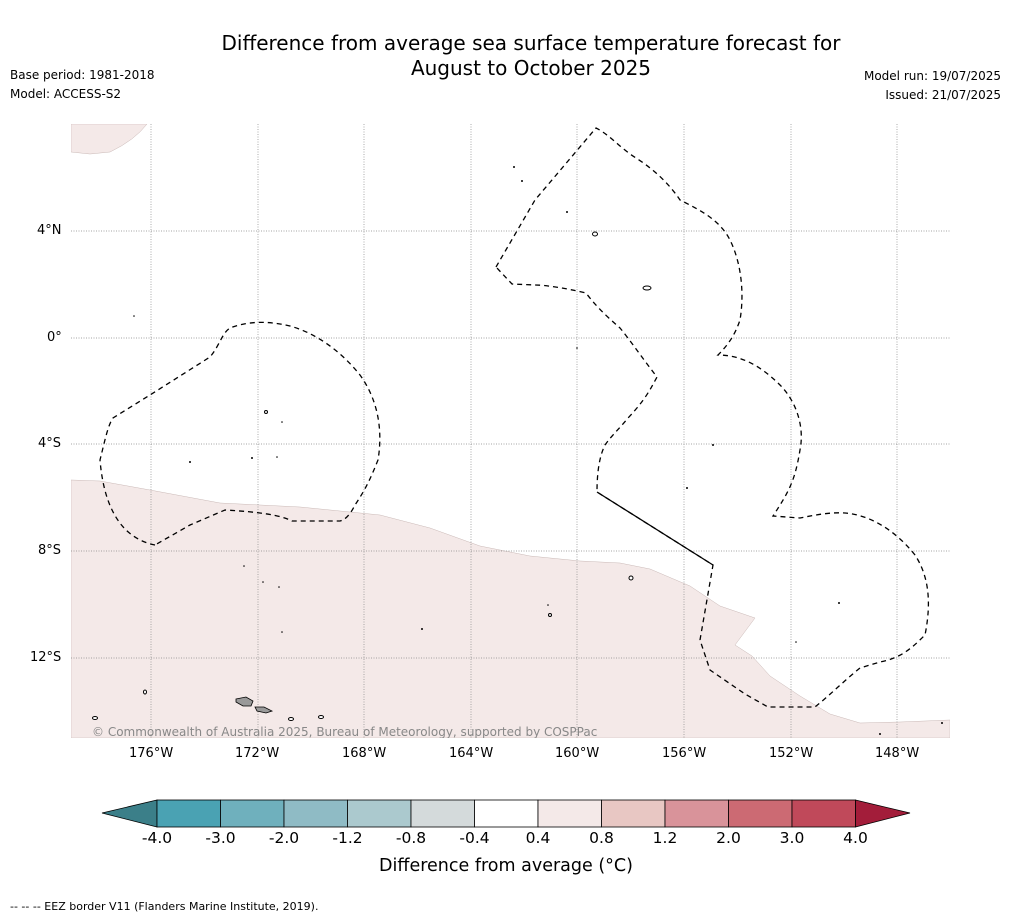 The width and height of the screenshot is (1011, 919). Describe the element at coordinates (129, 813) in the screenshot. I see `colorbar-min-triangle` at that location.